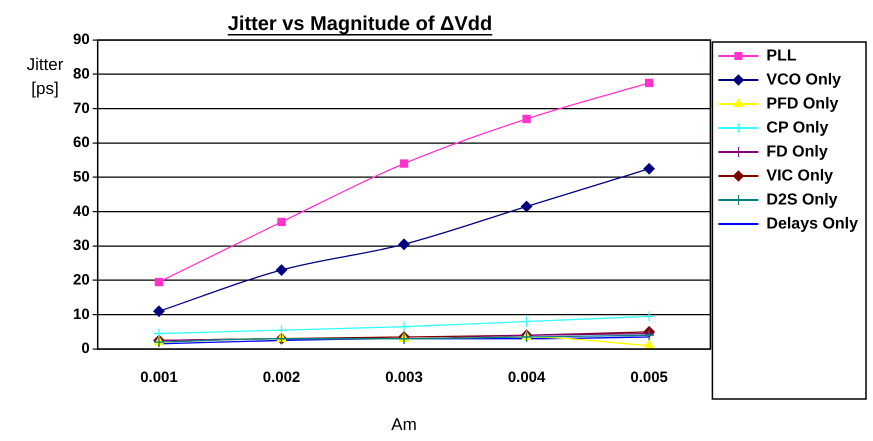 The width and height of the screenshot is (873, 441). What do you see at coordinates (81, 73) in the screenshot?
I see `y-tick-label: 80` at bounding box center [81, 73].